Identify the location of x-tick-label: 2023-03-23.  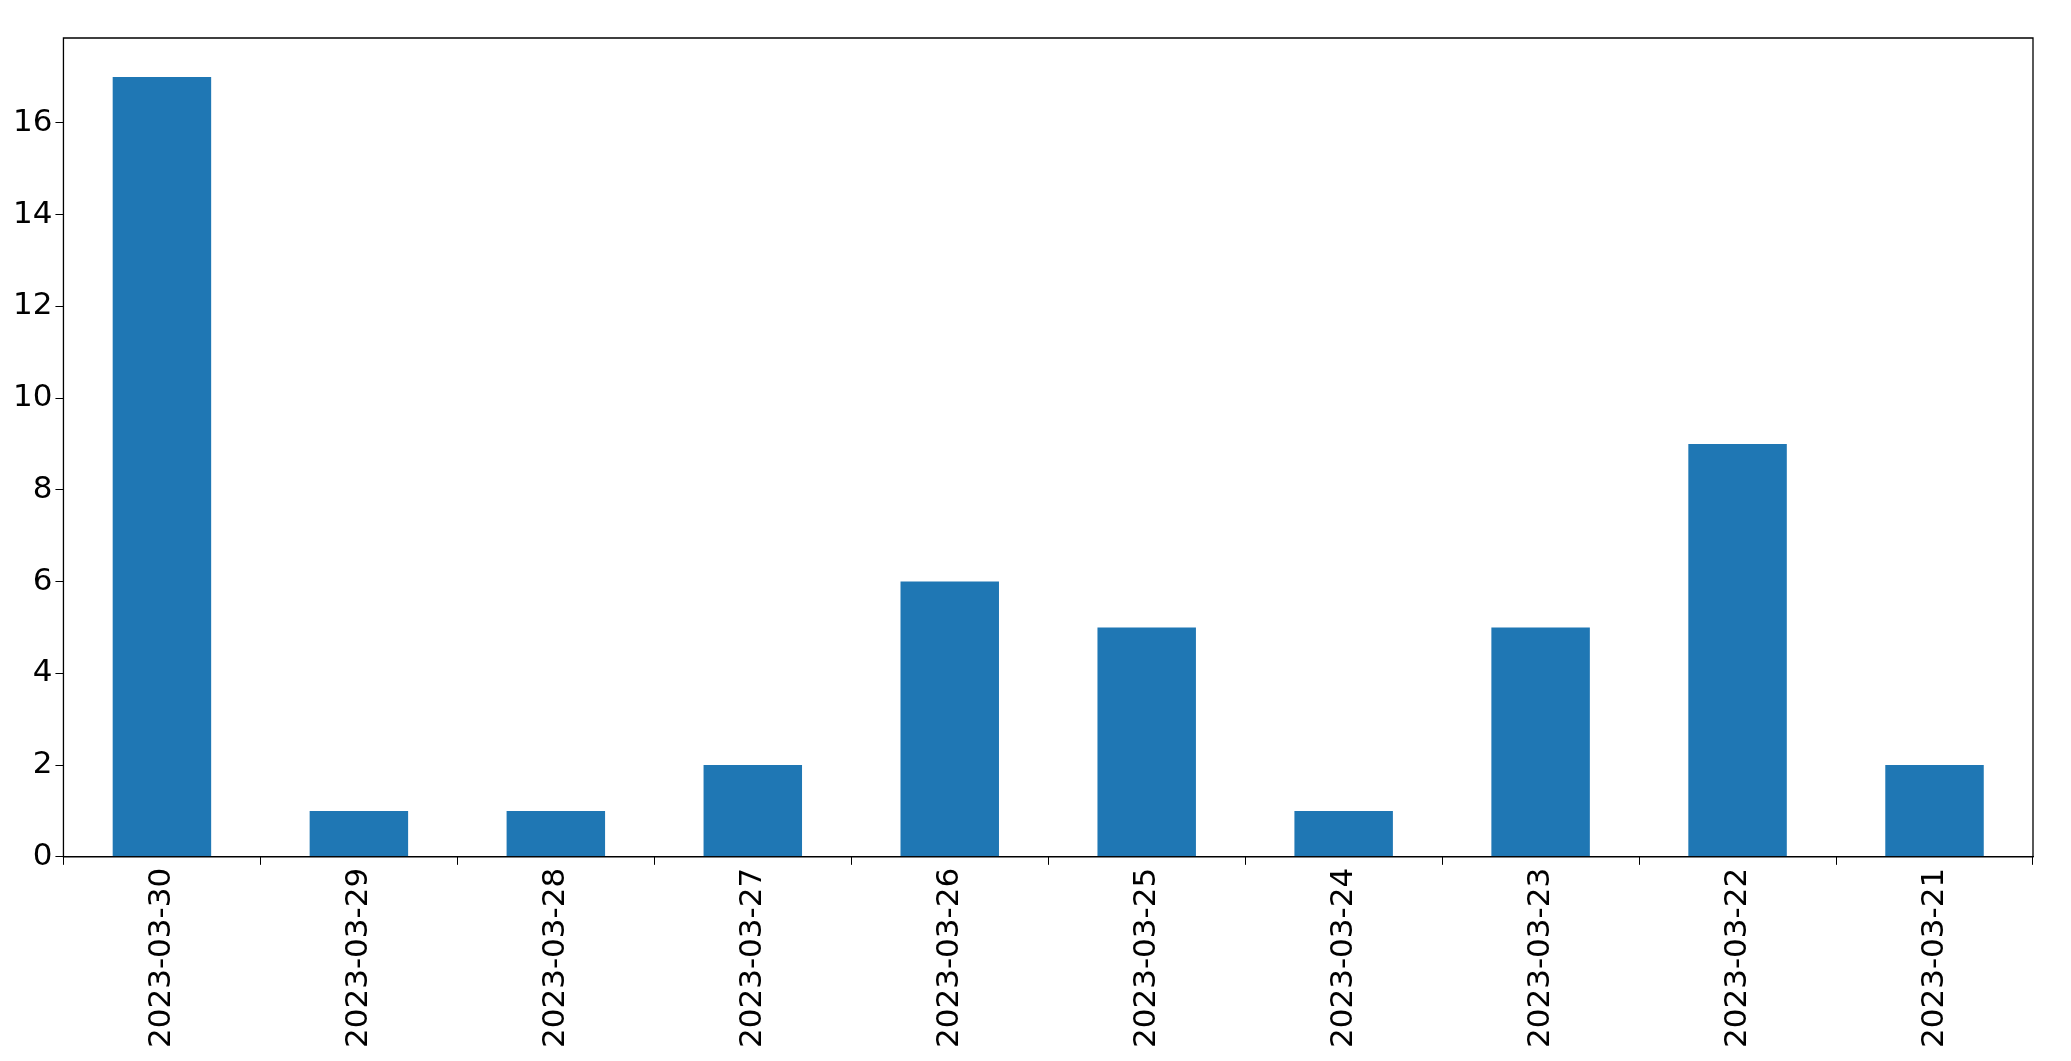
(1537, 958).